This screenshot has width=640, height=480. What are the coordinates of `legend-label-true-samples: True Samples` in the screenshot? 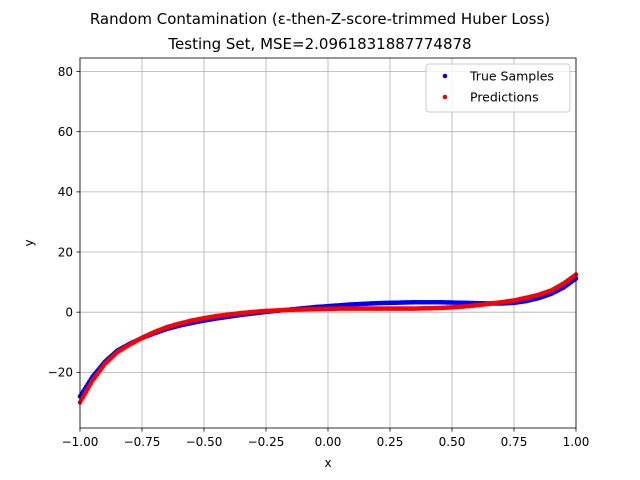 It's located at (511, 76).